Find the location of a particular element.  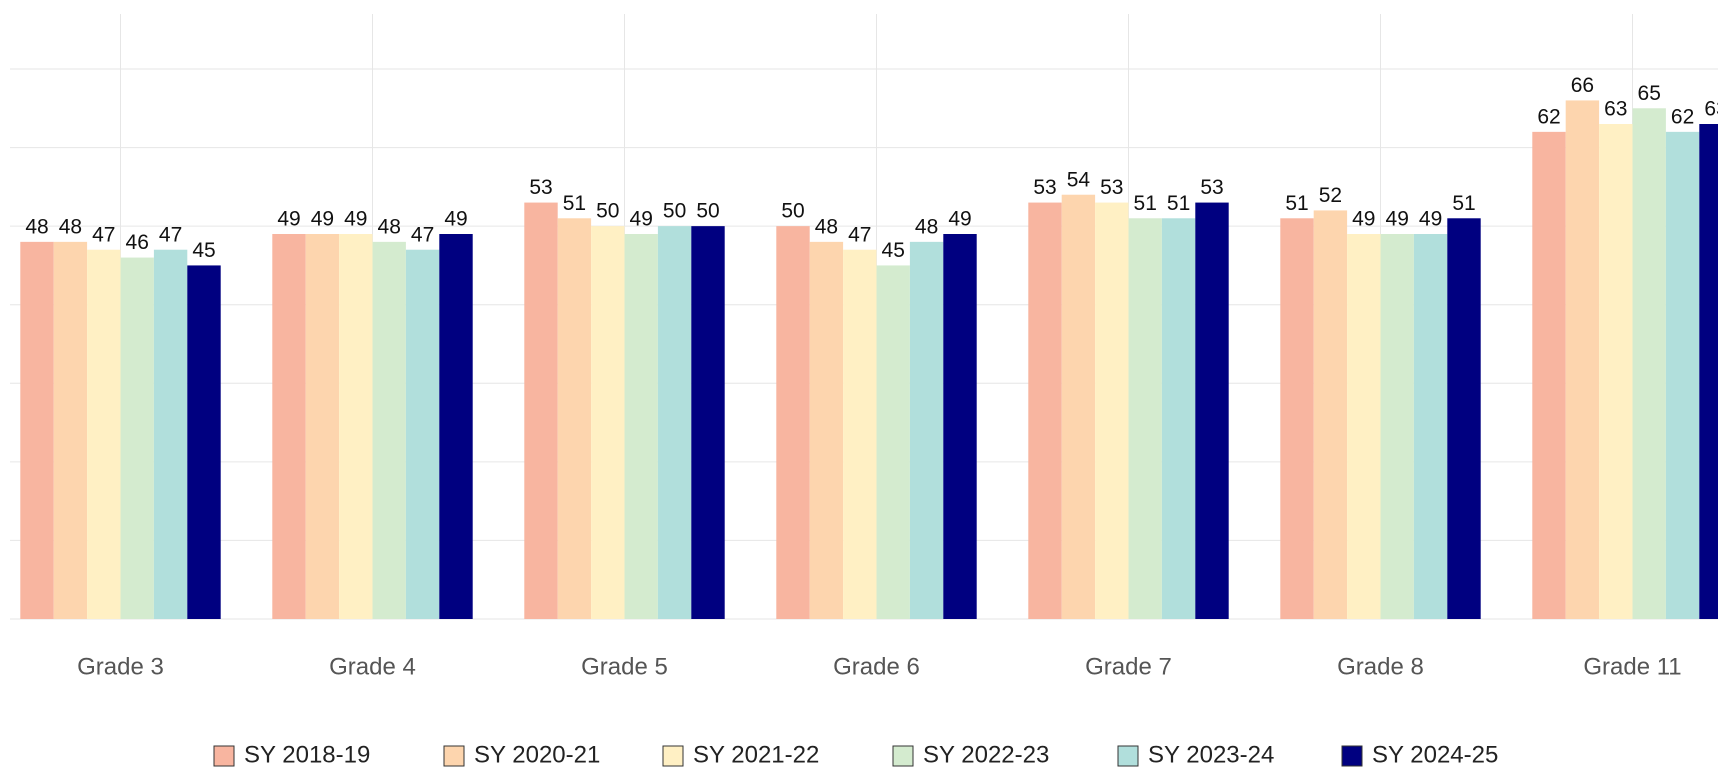

value-label: 46 is located at coordinates (137, 242).